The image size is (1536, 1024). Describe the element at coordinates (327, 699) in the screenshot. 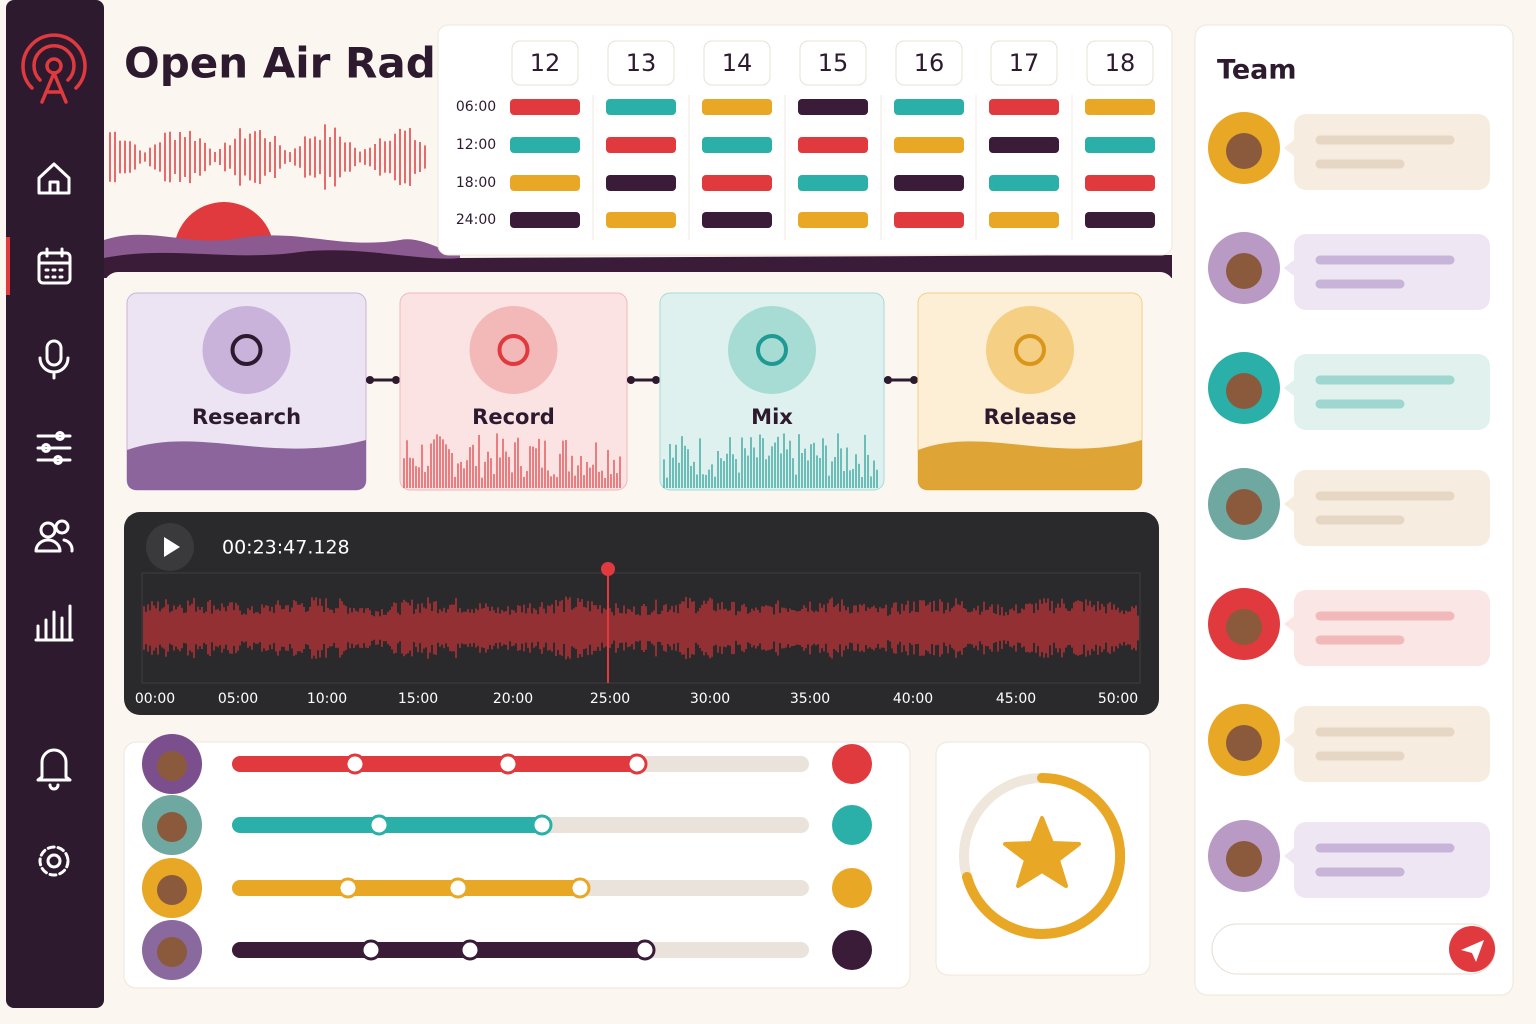

I see `timeline-label: 10:00` at that location.